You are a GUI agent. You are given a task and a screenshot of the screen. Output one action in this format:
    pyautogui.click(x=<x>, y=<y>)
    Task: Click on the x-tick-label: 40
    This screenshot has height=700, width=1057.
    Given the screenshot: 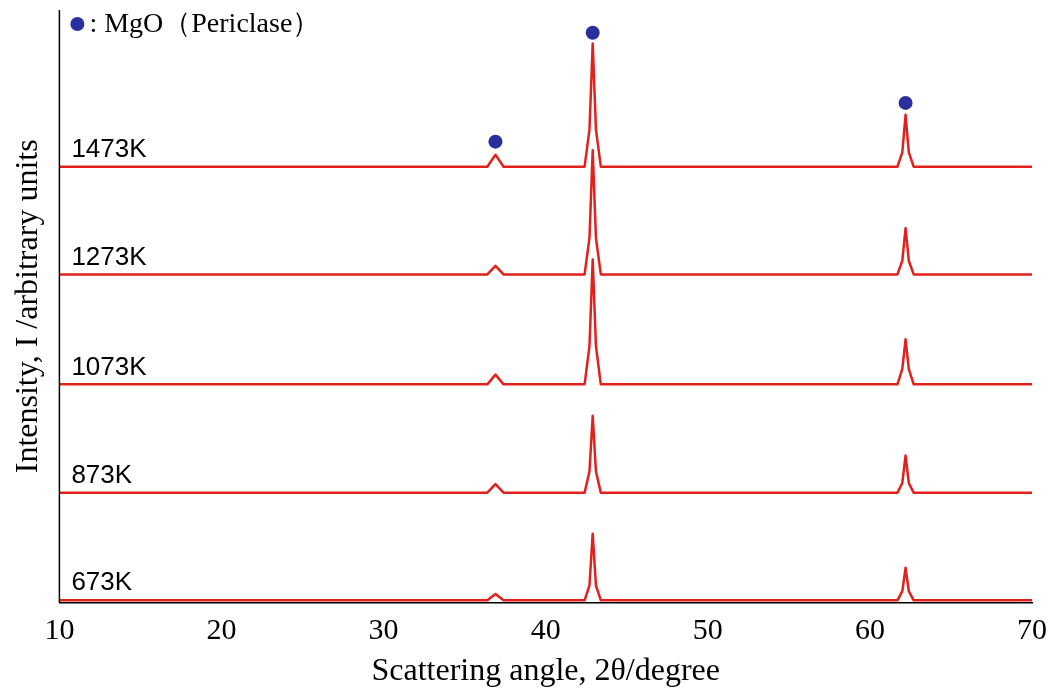 What is the action you would take?
    pyautogui.click(x=545, y=629)
    